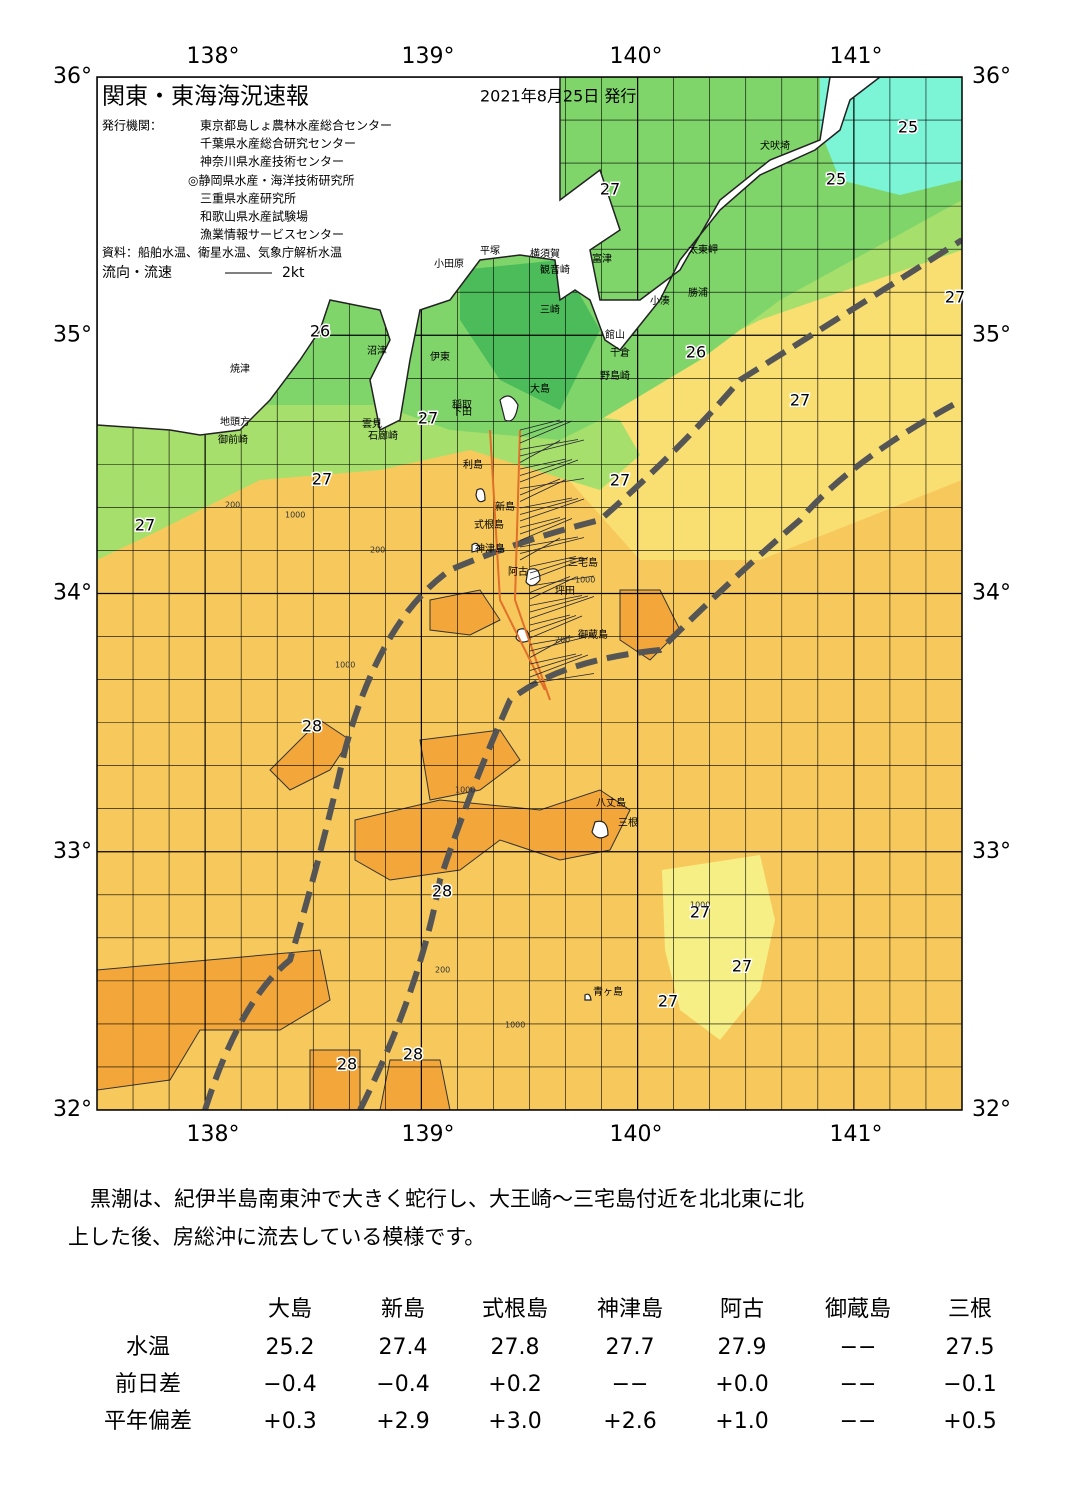 The image size is (1065, 1505). I want to click on legend-label: 流向・流速, so click(137, 273).